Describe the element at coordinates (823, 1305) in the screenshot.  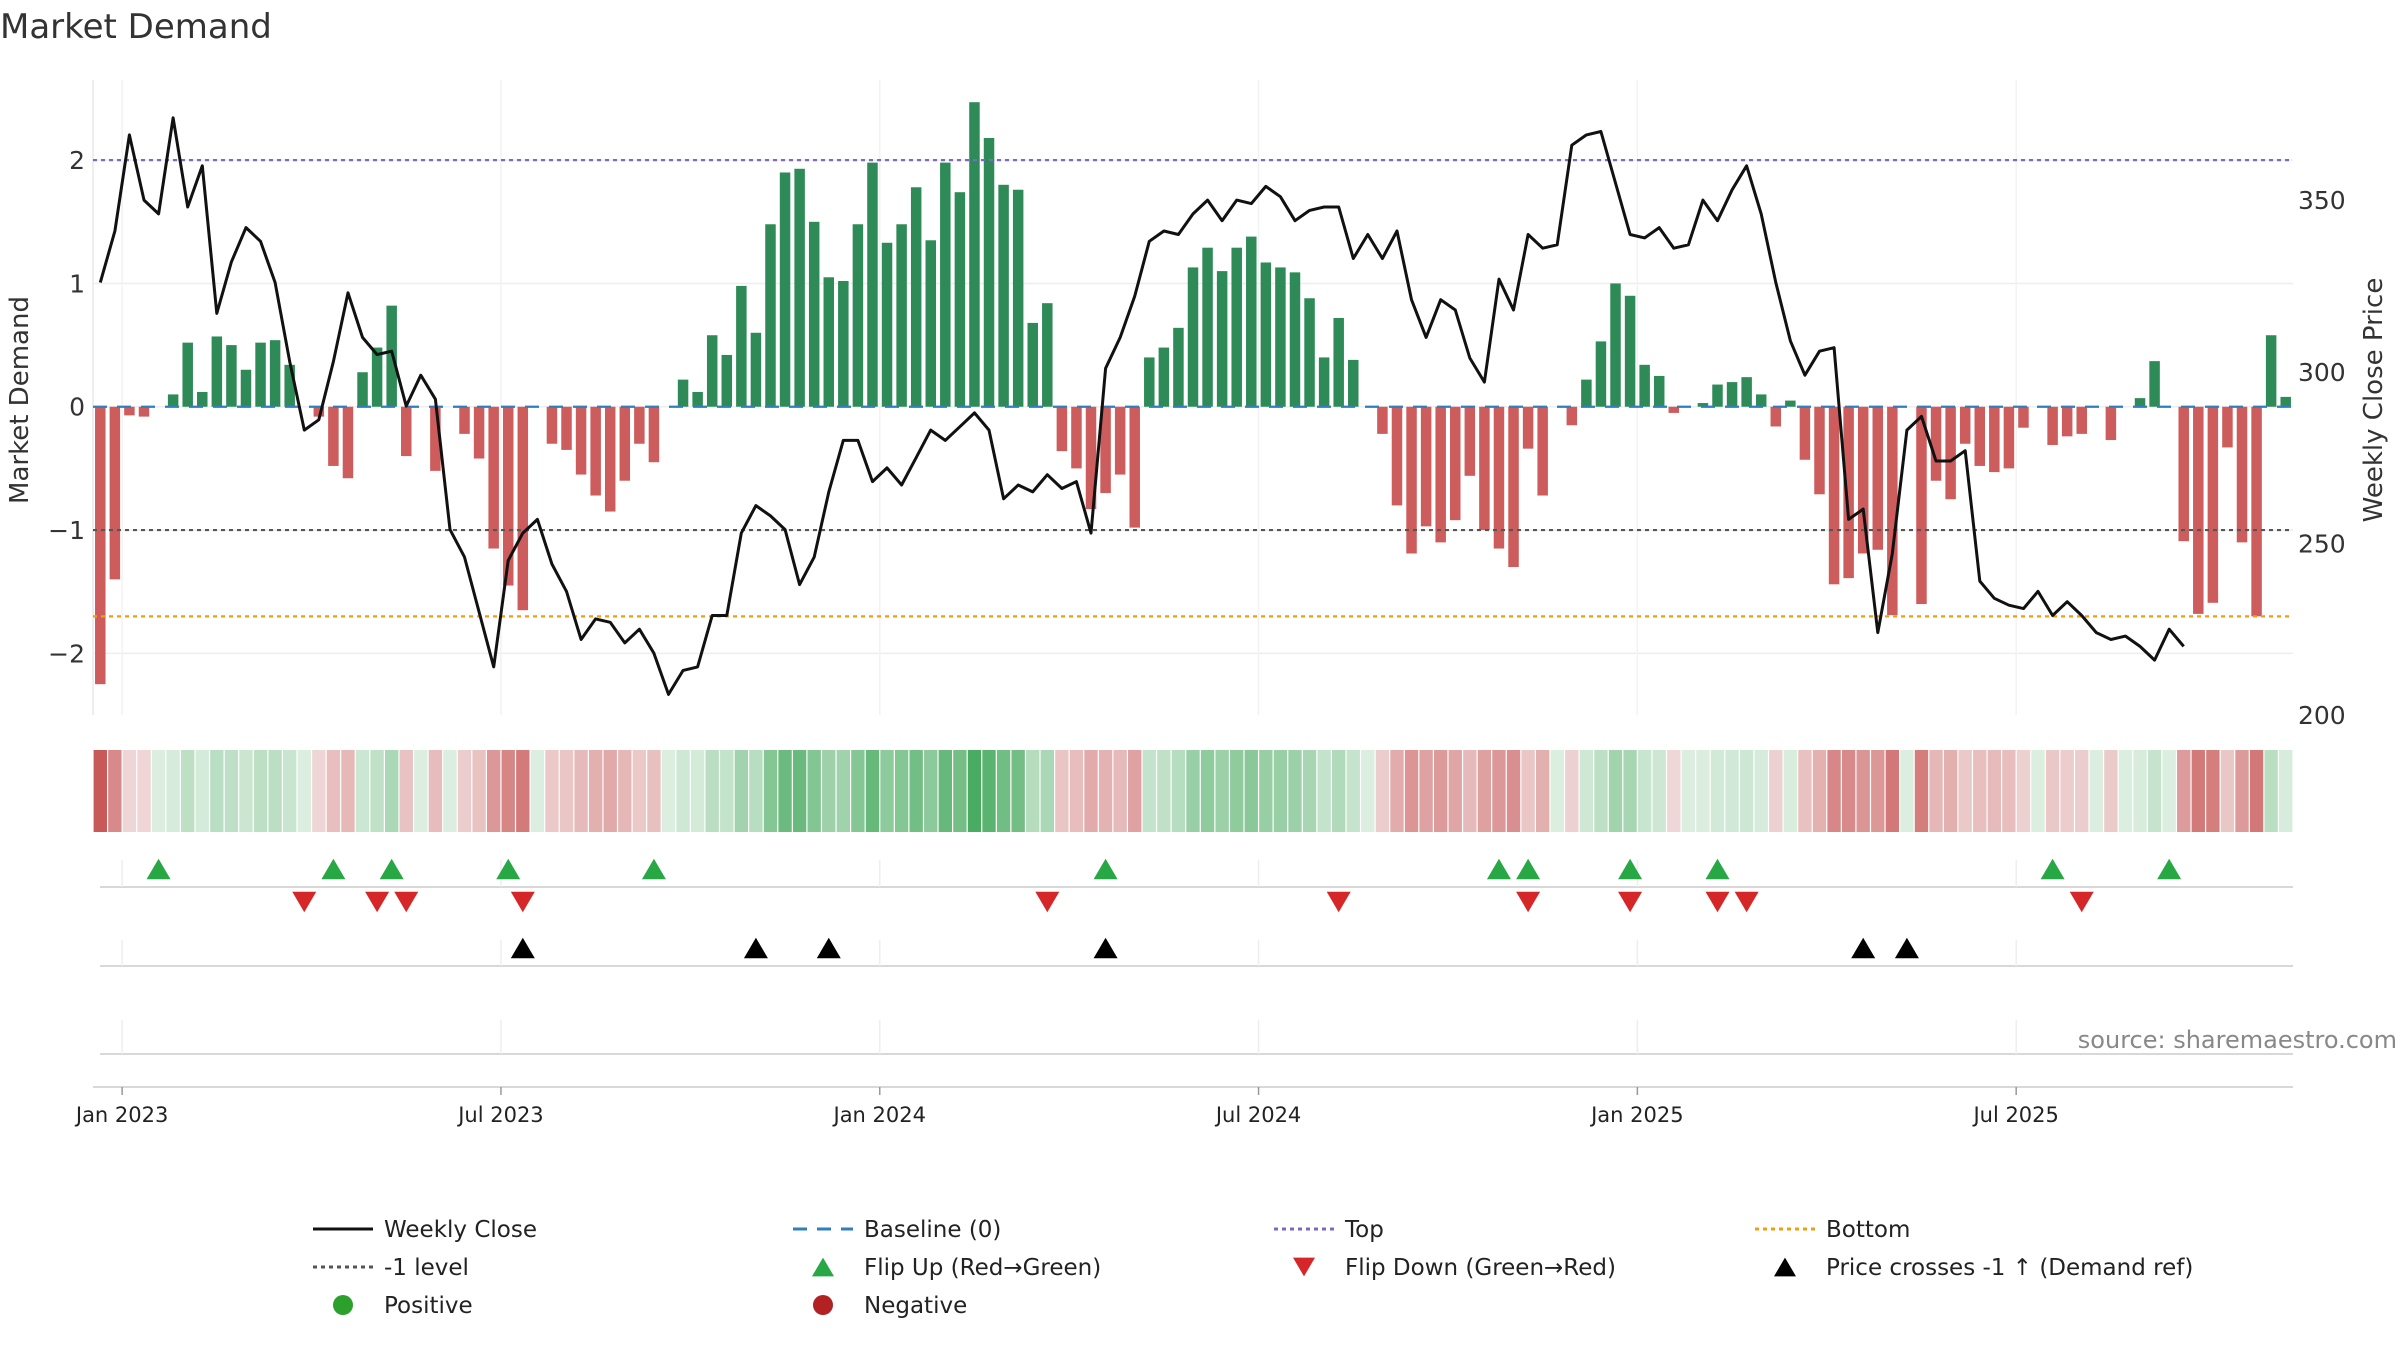
I see `legend-swatch` at that location.